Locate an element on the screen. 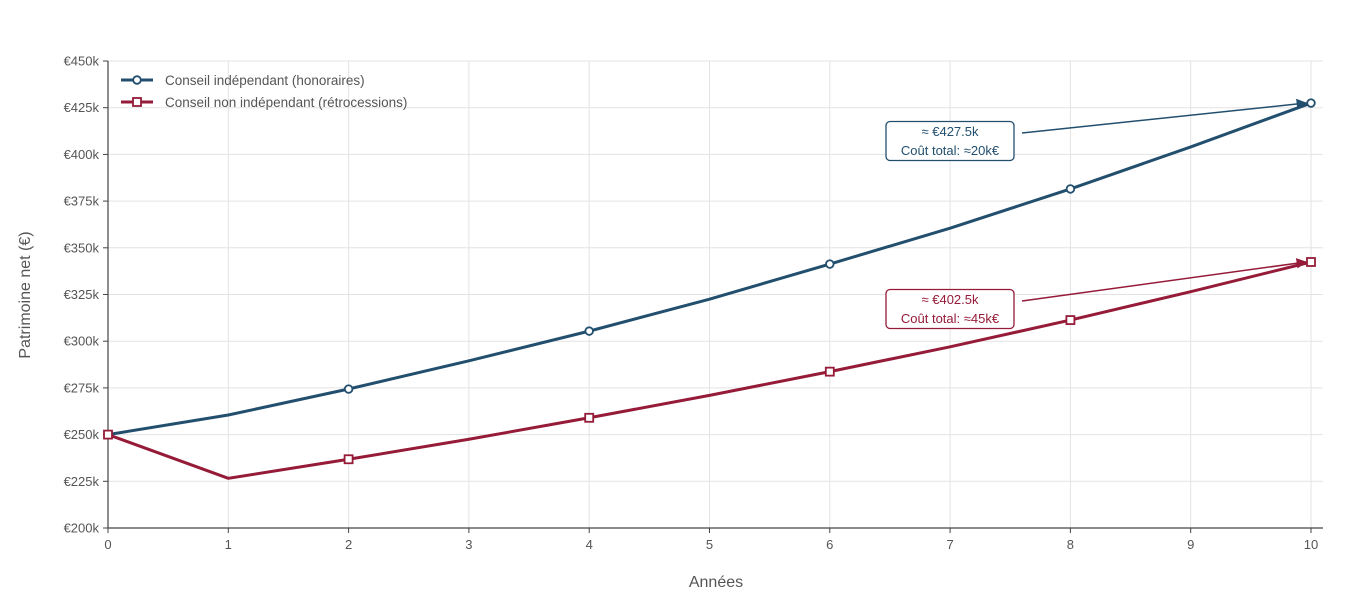 This screenshot has height=600, width=1350. annotation-cost: Coût total: ≈20k€ is located at coordinates (950, 150).